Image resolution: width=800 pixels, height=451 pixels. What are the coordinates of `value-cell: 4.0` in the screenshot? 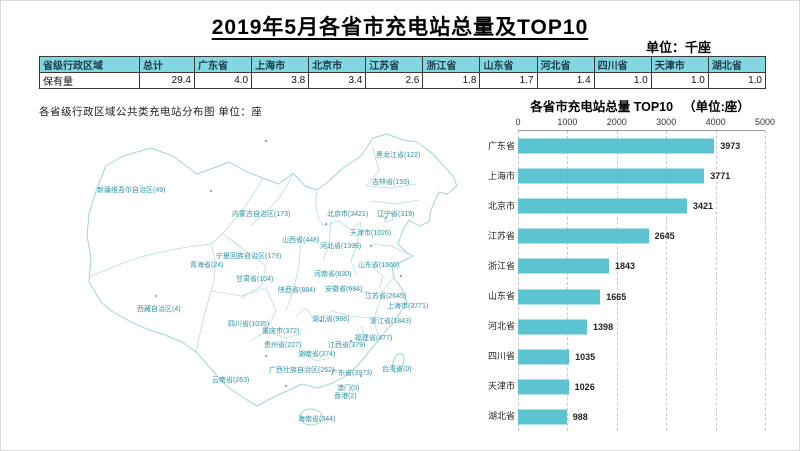 It's located at (223, 80).